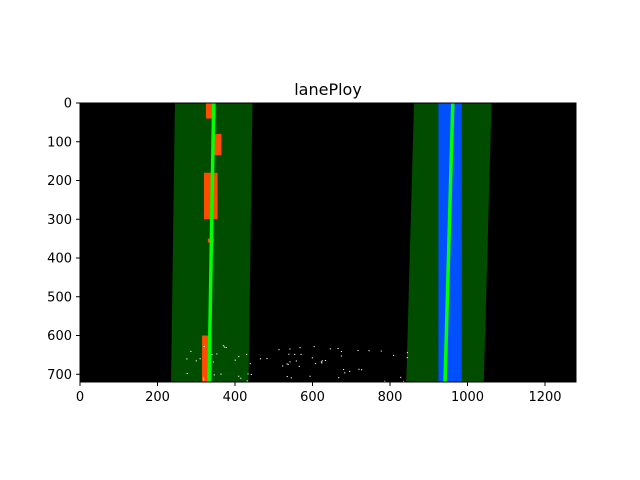 The height and width of the screenshot is (480, 640). Describe the element at coordinates (59, 220) in the screenshot. I see `y-tick-label: 300` at that location.